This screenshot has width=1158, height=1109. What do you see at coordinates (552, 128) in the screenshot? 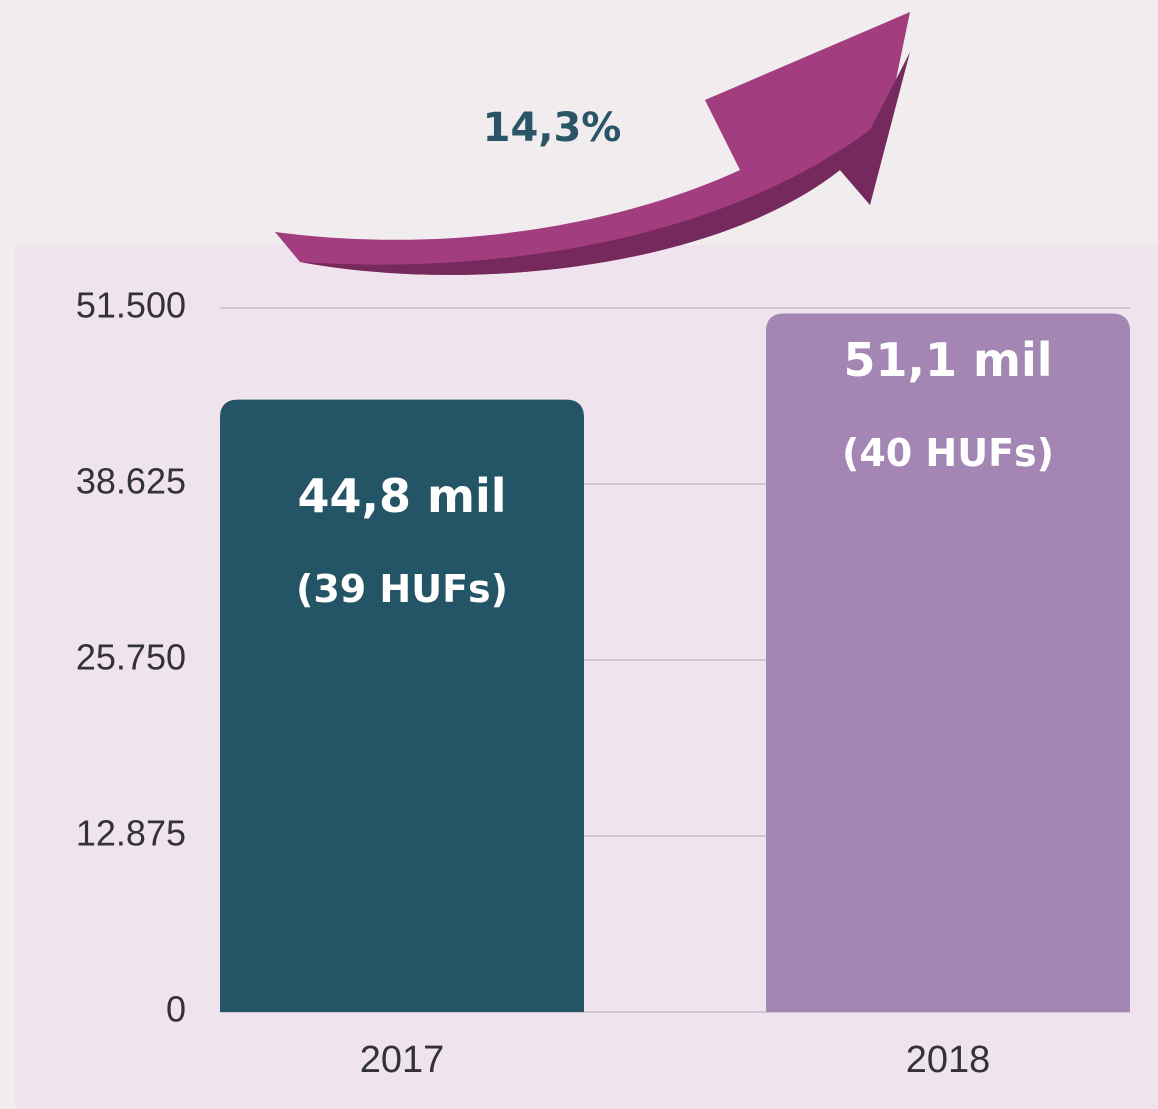
I see `annotation: 14,3%` at bounding box center [552, 128].